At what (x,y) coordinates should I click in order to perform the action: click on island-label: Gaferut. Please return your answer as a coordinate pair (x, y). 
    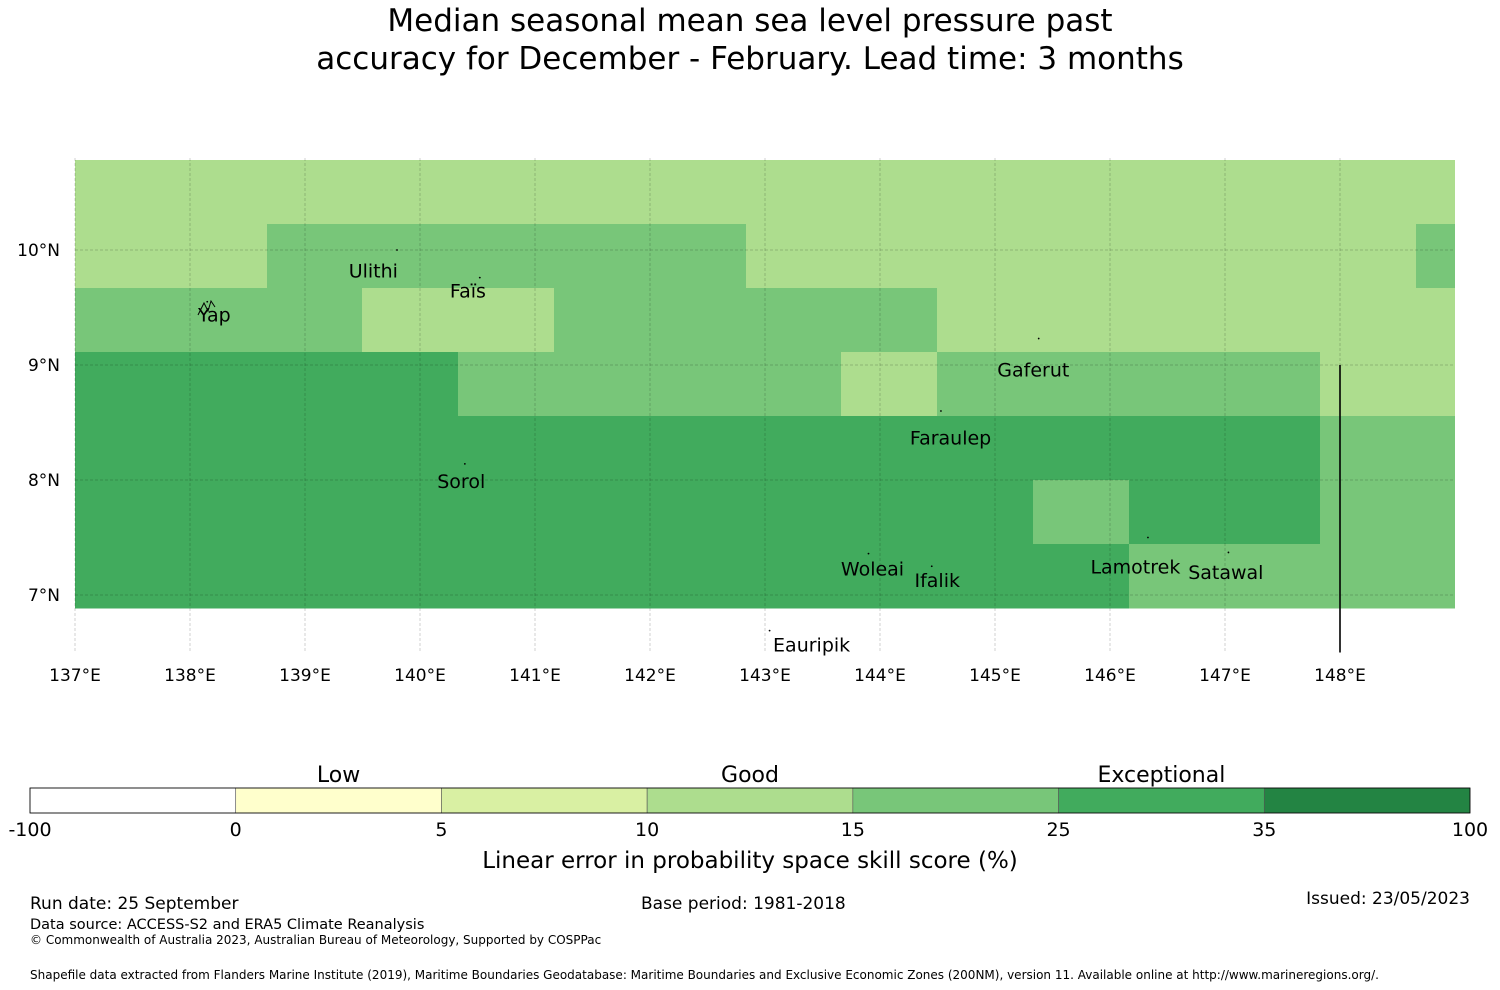
    Looking at the image, I should click on (1033, 371).